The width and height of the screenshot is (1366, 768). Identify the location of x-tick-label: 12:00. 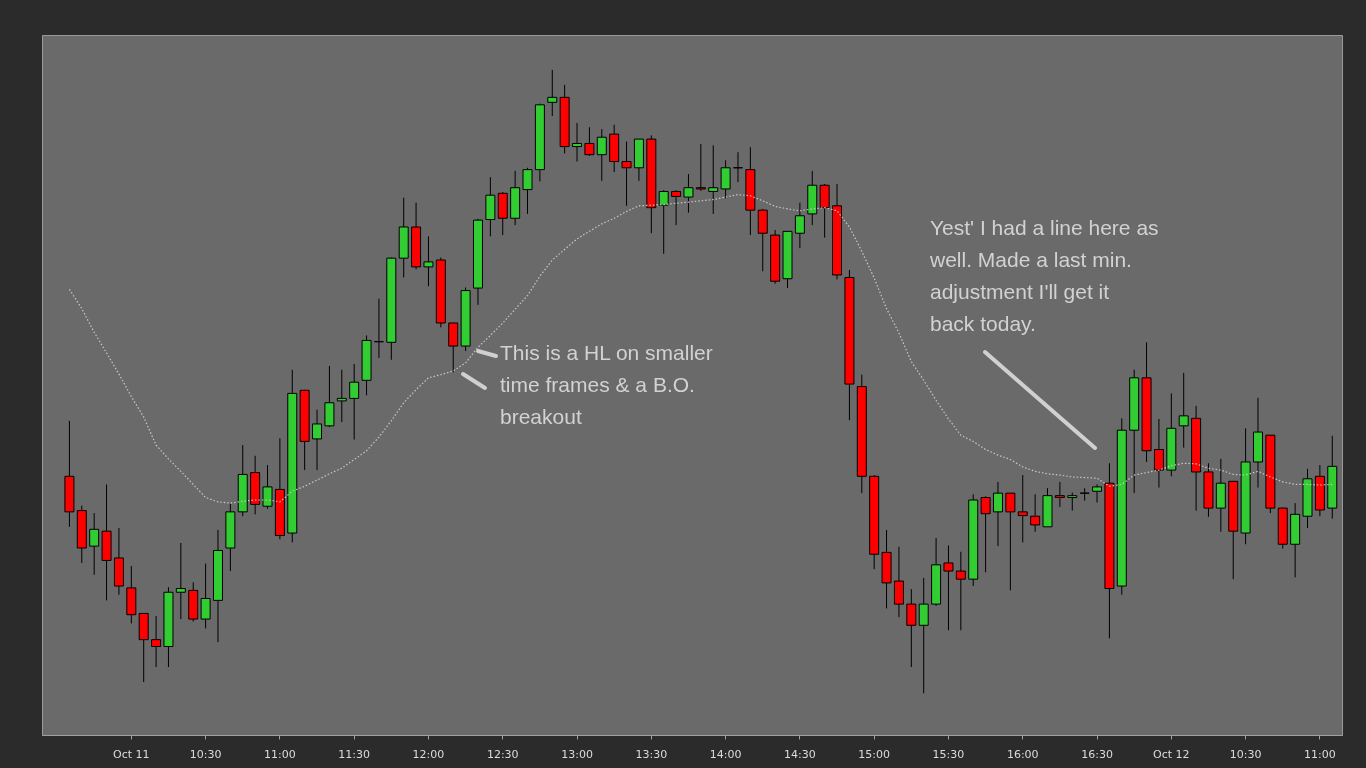
(428, 754).